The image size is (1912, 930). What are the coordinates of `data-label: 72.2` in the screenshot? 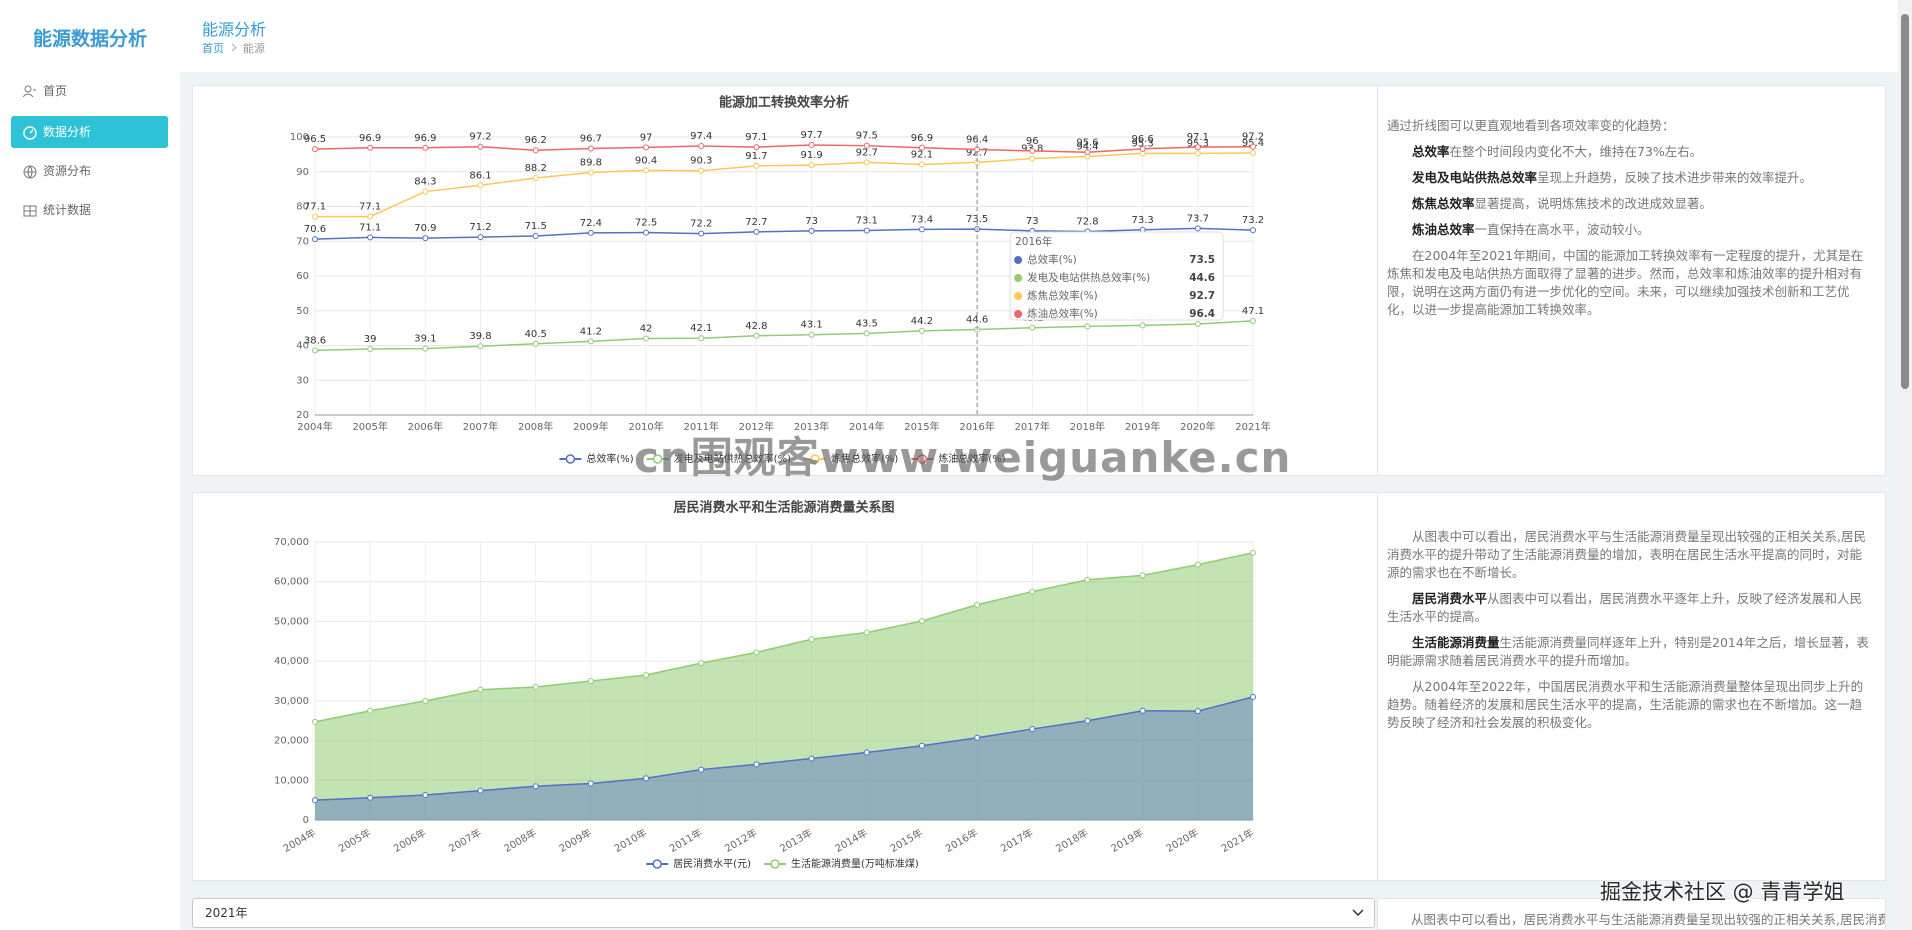 It's located at (701, 224).